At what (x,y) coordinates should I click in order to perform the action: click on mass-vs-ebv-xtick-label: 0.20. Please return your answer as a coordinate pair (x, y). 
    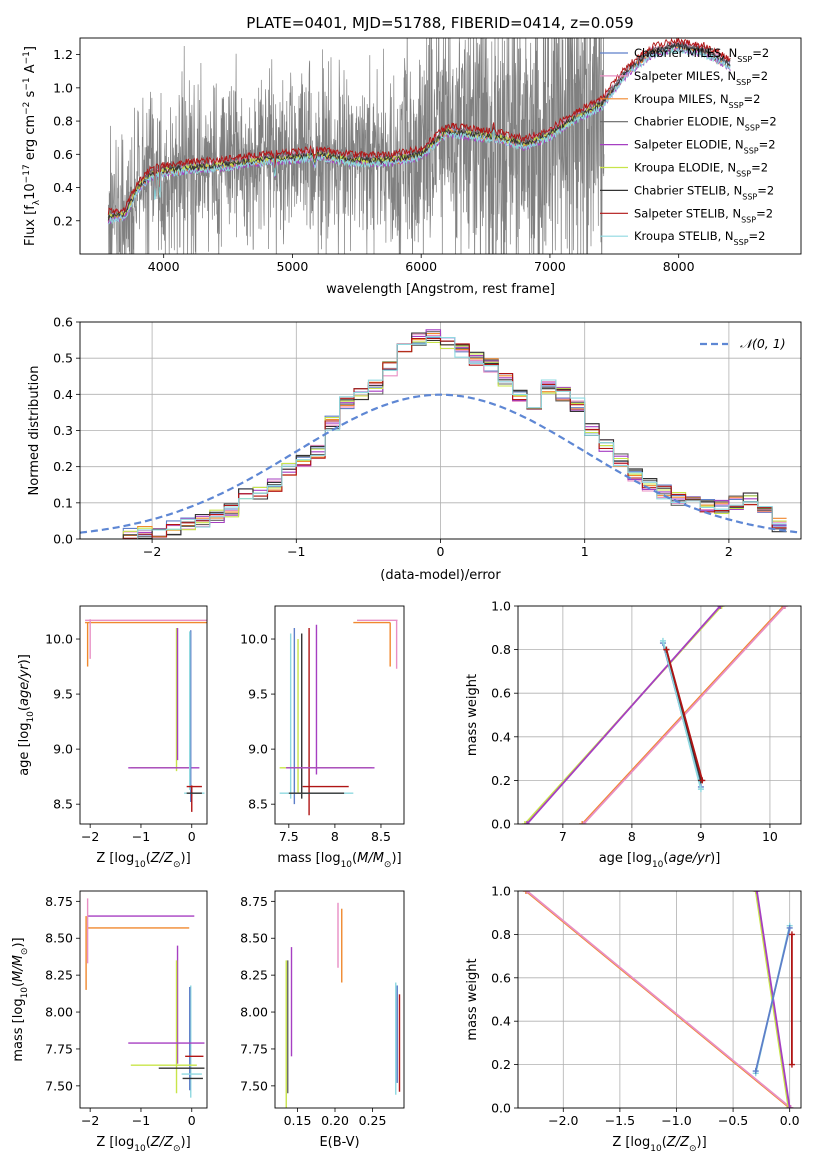
    Looking at the image, I should click on (335, 1120).